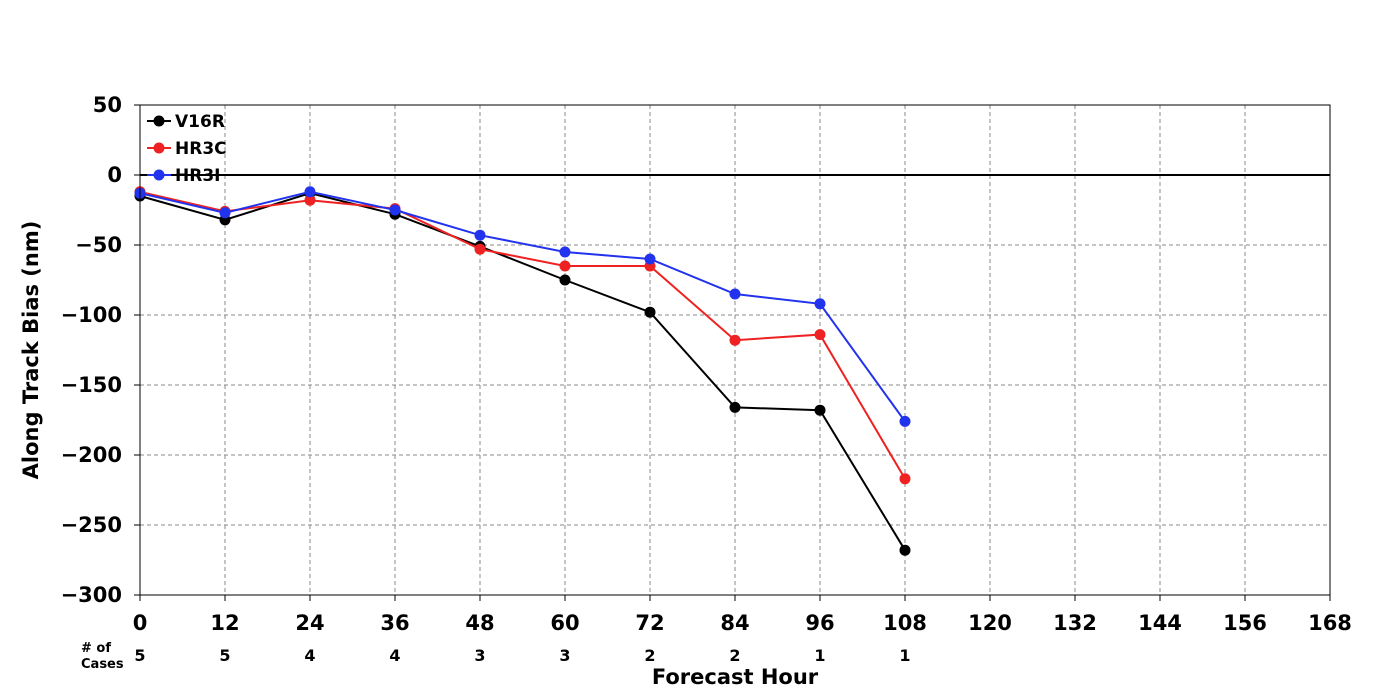  Describe the element at coordinates (1330, 623) in the screenshot. I see `x-tick-label: 168` at that location.